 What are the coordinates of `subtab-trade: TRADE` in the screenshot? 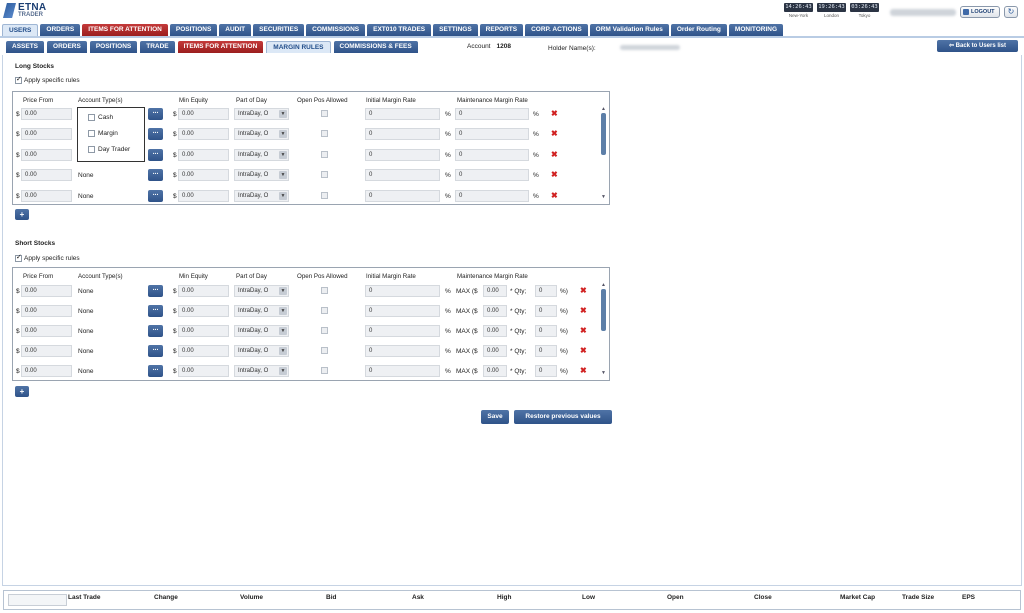 It's located at (157, 47).